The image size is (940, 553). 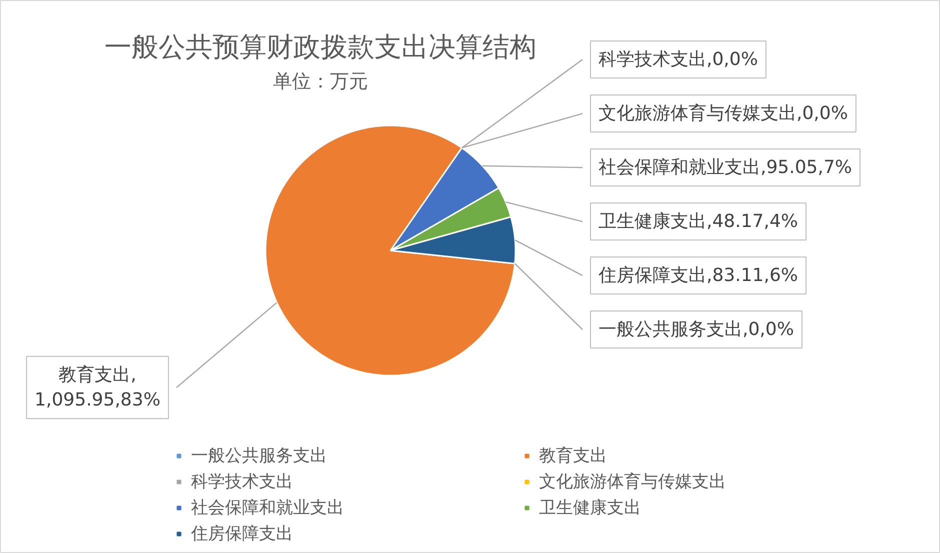 What do you see at coordinates (696, 329) in the screenshot?
I see `text: 一般公共服务支出,0,0%` at bounding box center [696, 329].